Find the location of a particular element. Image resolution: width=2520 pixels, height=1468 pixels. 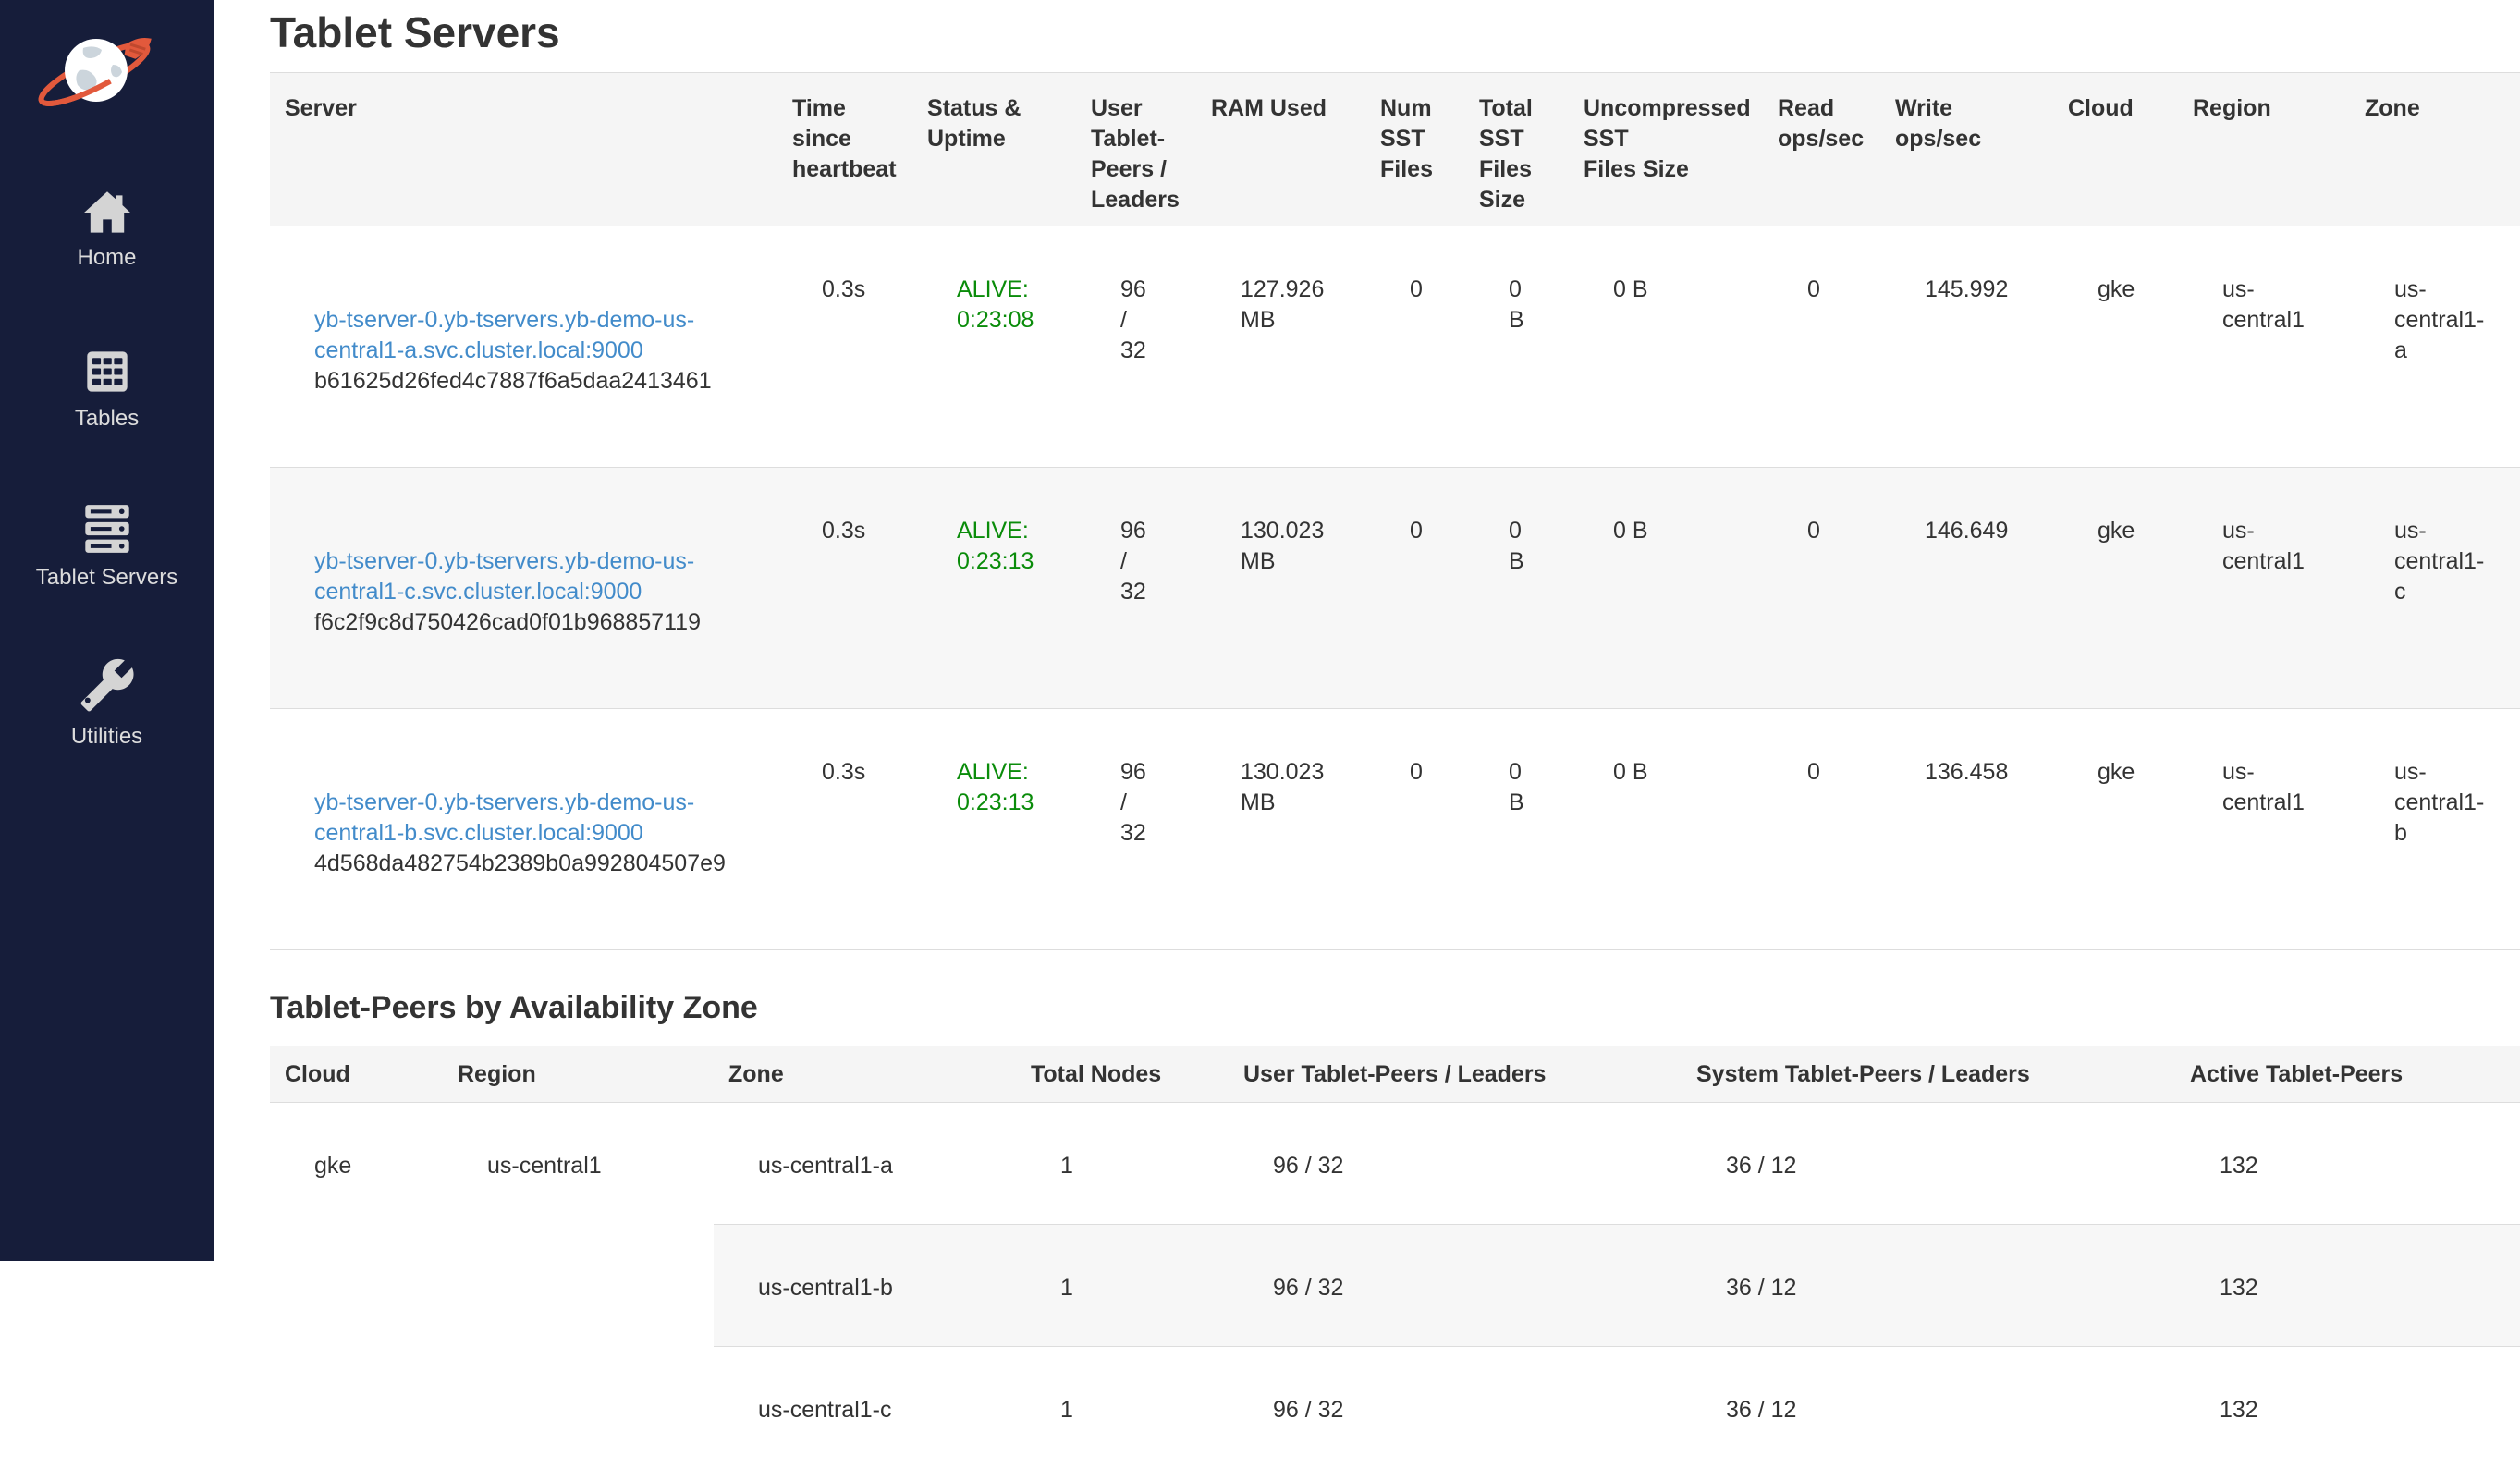

sidebar-item-label: Home is located at coordinates (107, 258).